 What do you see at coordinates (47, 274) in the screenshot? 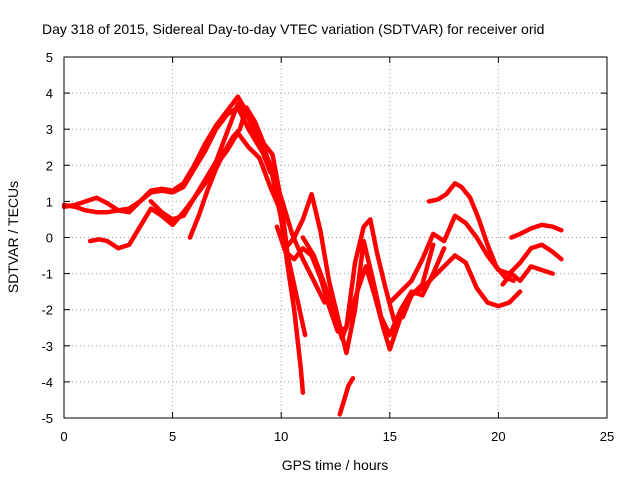
I see `y-tick-label: -1` at bounding box center [47, 274].